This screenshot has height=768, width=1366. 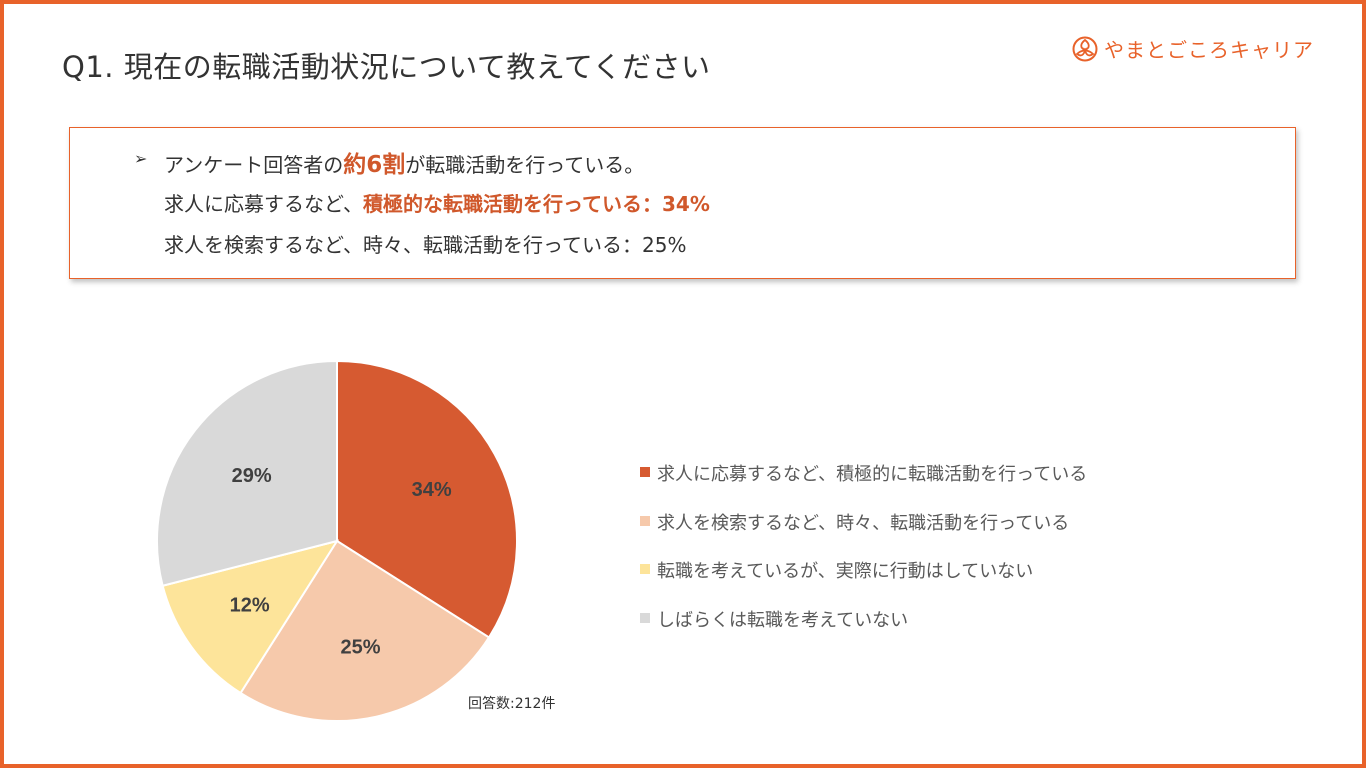 What do you see at coordinates (1085, 48) in the screenshot?
I see `yamatogokoro-logo-icon` at bounding box center [1085, 48].